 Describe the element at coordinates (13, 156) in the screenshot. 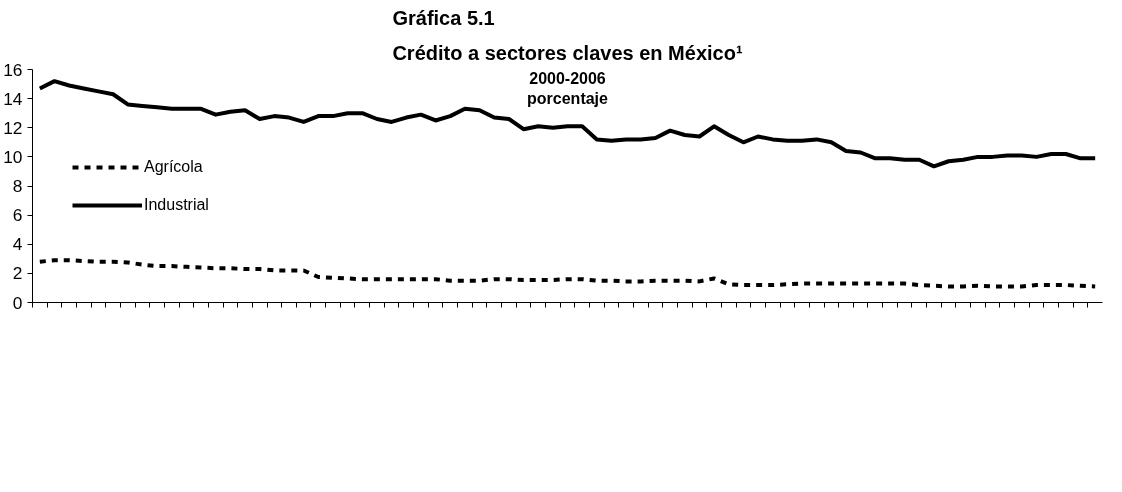

I see `y-tick-label: 10` at that location.